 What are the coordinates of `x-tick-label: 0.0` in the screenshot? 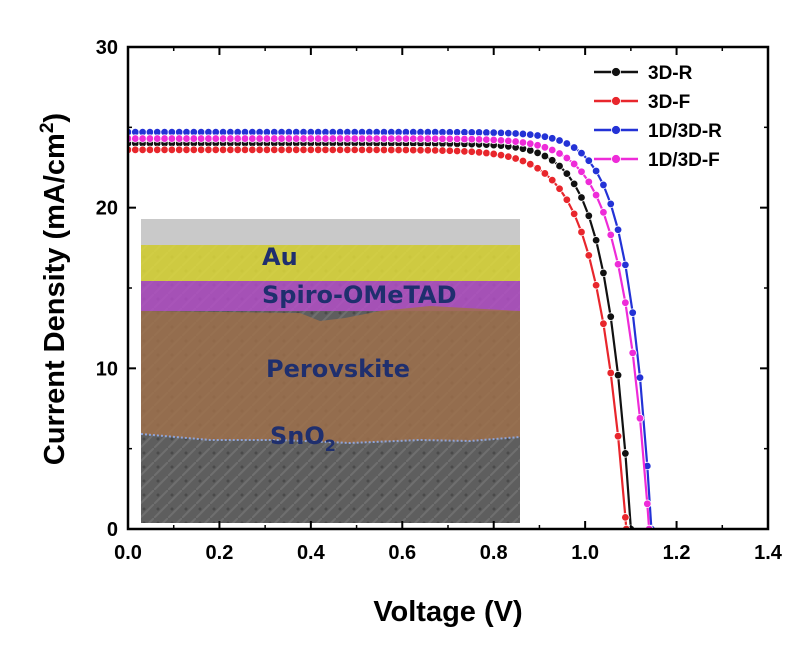 It's located at (128, 553).